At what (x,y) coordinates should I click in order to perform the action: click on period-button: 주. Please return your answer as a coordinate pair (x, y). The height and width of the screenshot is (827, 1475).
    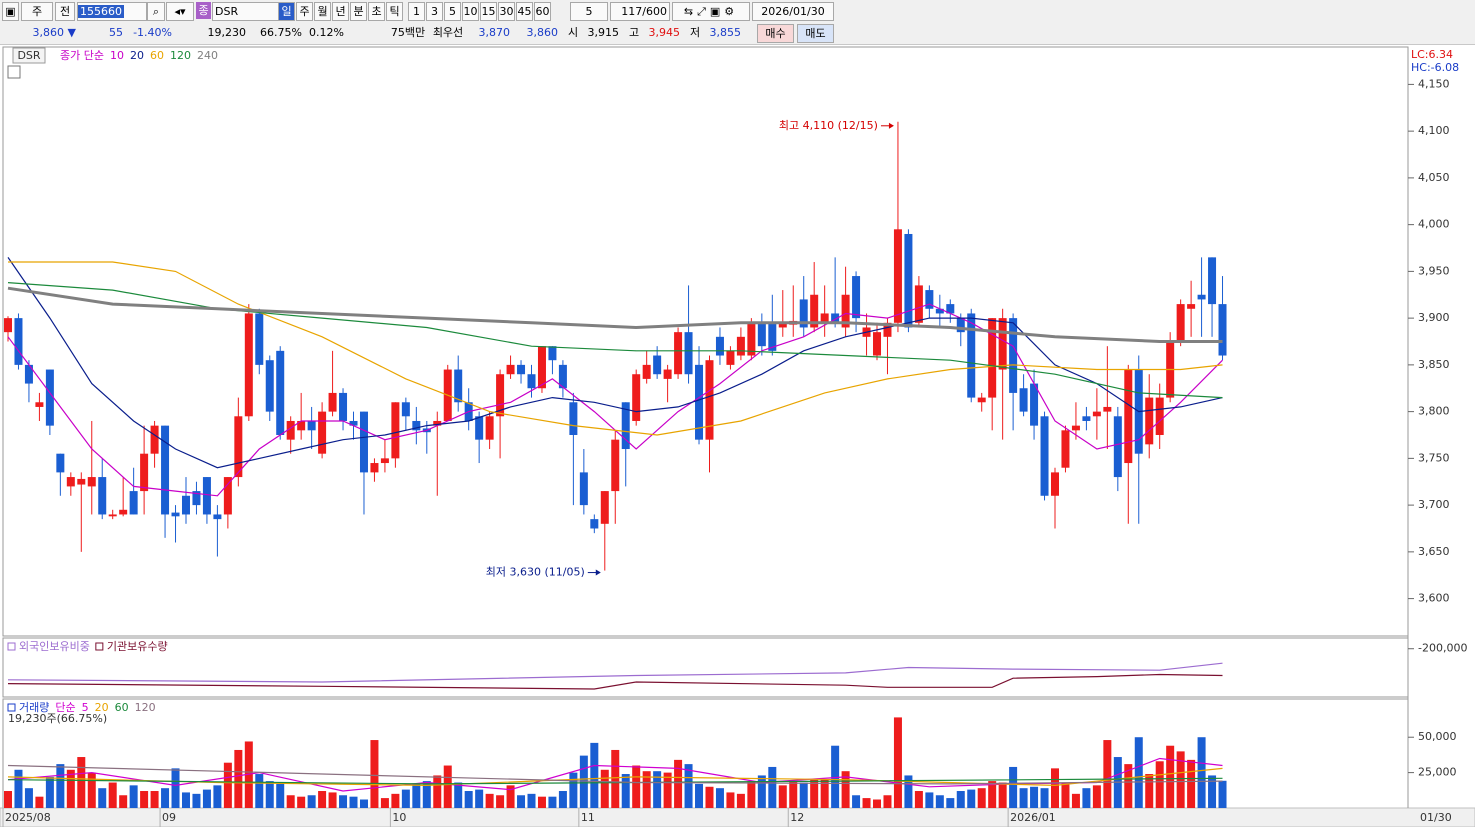
    Looking at the image, I should click on (304, 11).